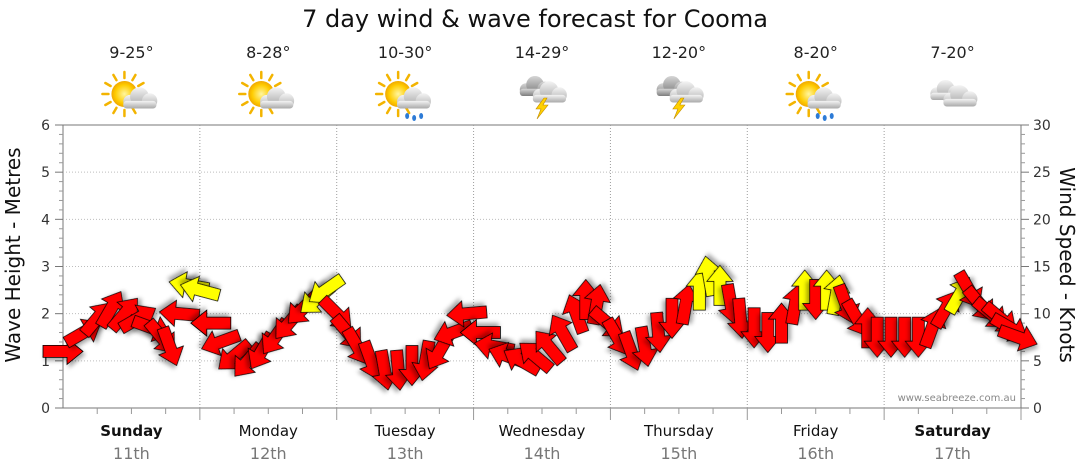  I want to click on day-date: 13th, so click(405, 453).